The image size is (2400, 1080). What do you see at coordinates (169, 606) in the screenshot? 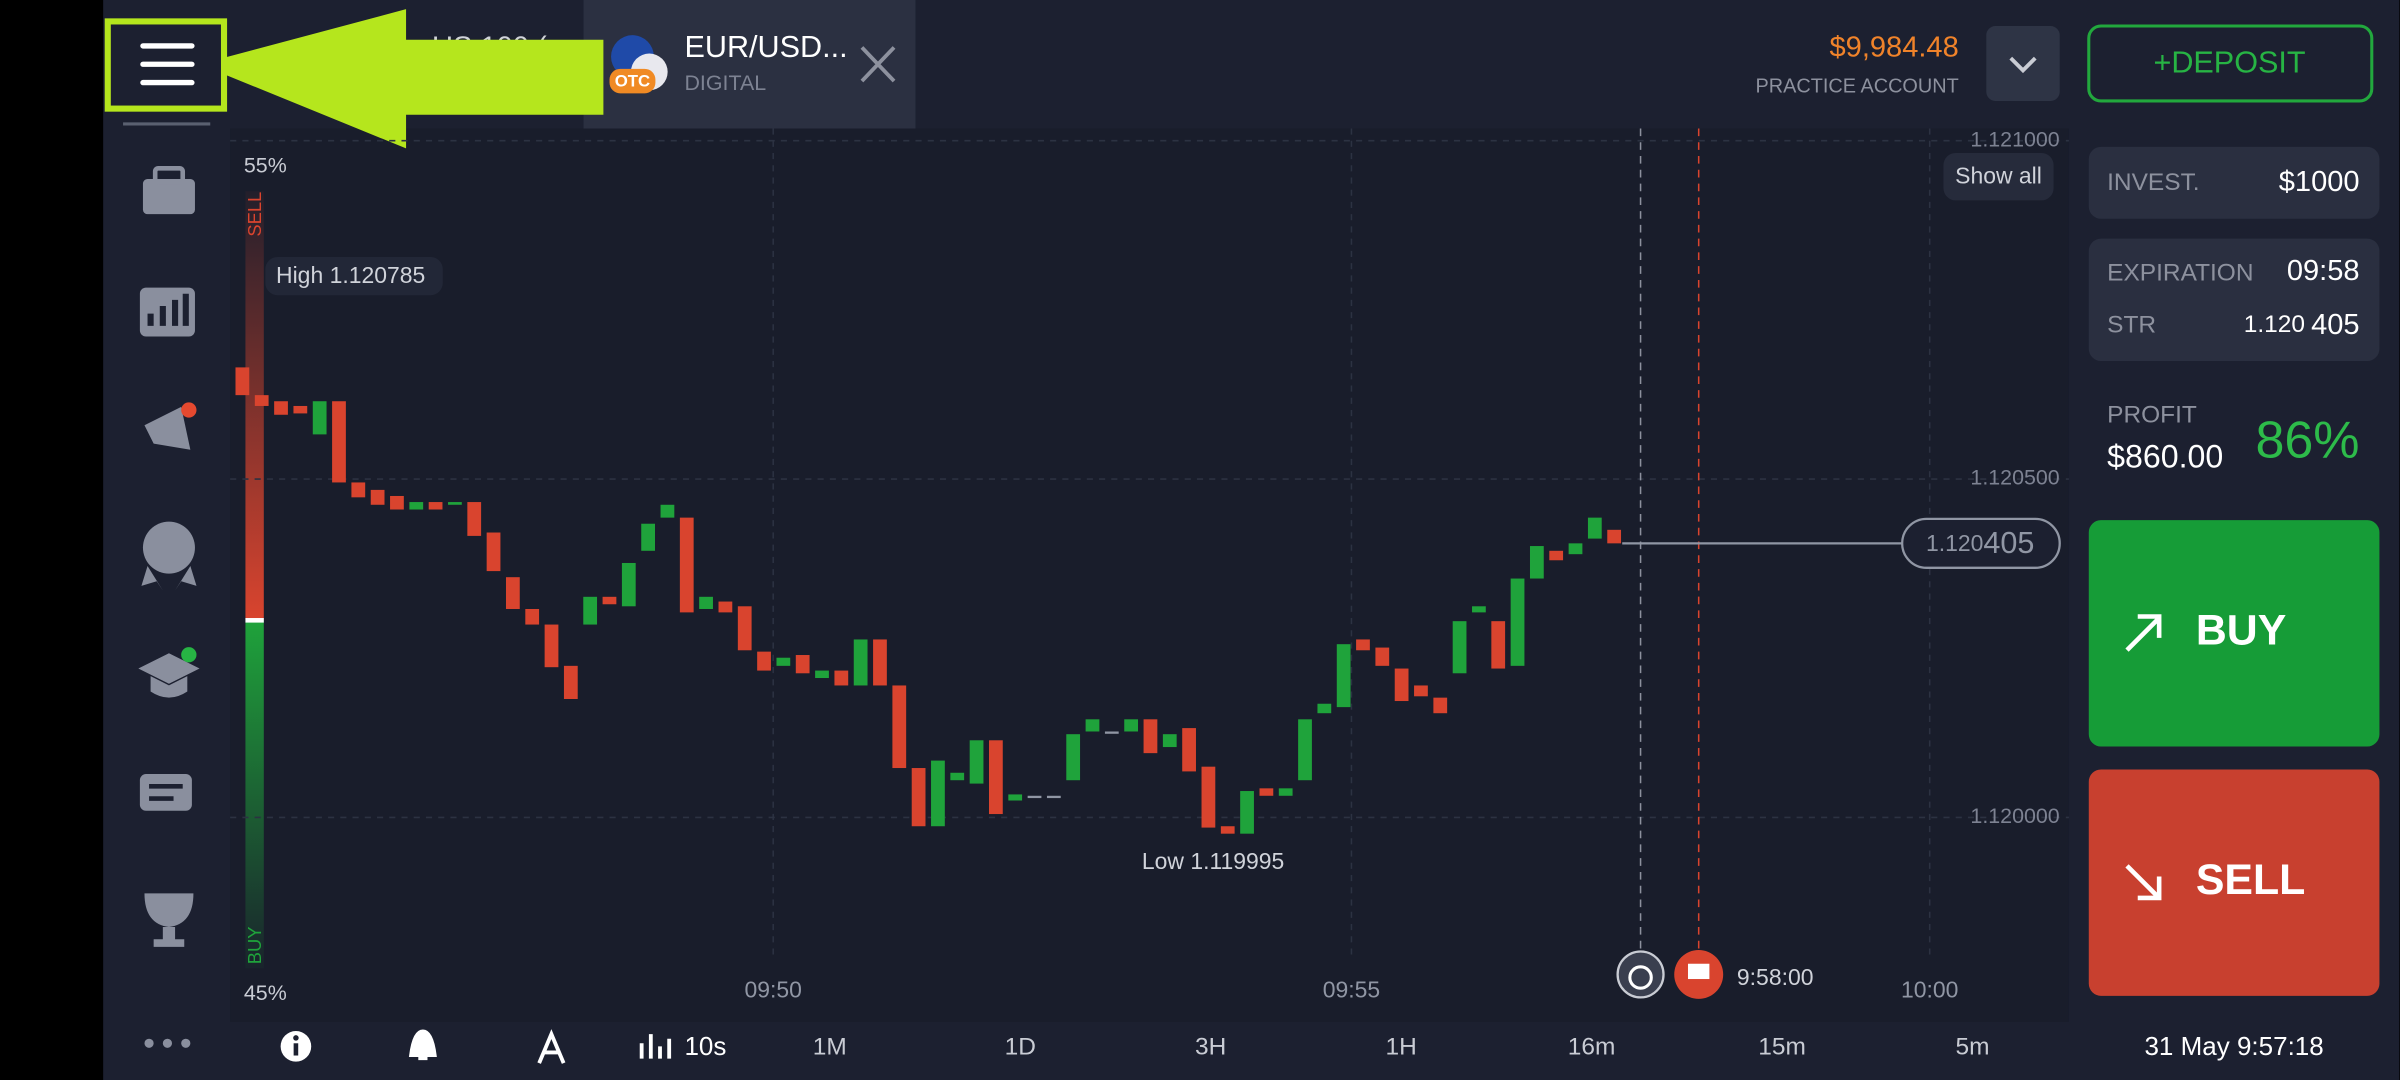
I see `sidebar` at bounding box center [169, 606].